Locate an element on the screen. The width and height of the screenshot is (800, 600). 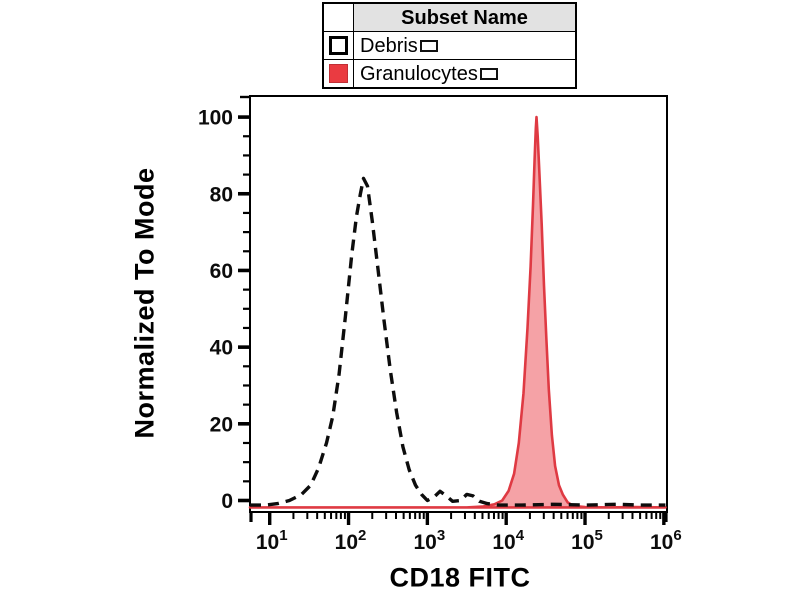
x-axis-ticks is located at coordinates (458, 518).